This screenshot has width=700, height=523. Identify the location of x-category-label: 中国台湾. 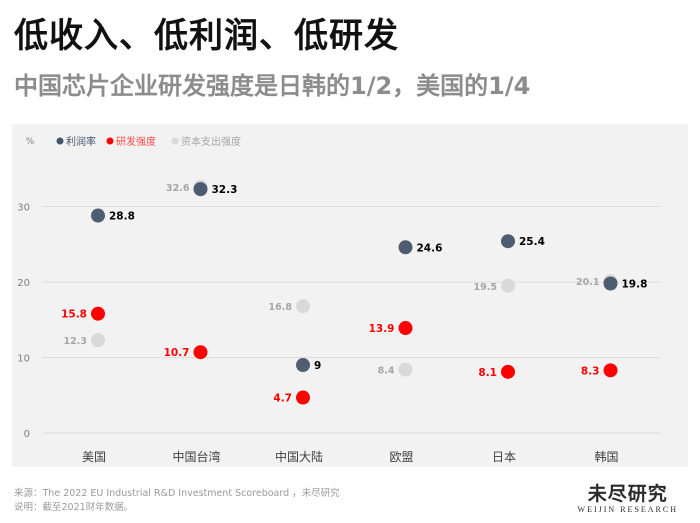
(196, 456).